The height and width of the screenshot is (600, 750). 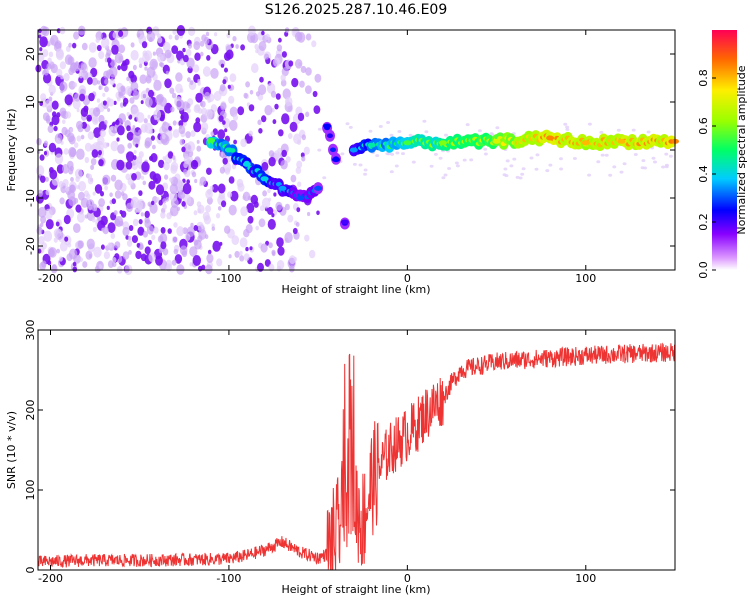 I want to click on colorbar-tick-label: 0.2, so click(x=703, y=222).